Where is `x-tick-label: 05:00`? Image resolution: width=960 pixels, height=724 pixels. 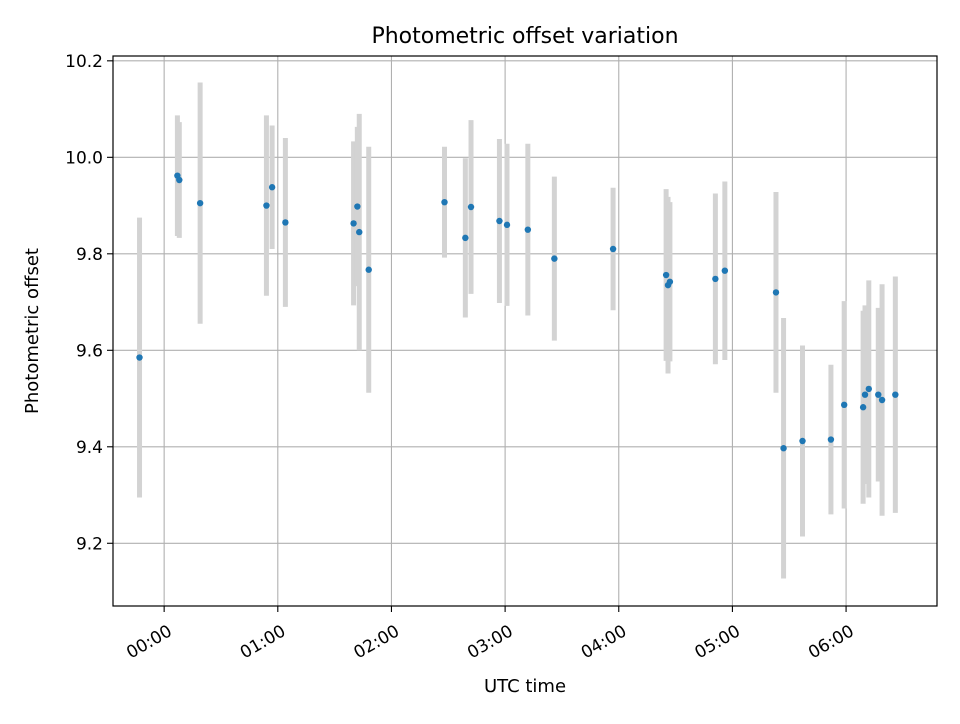 x-tick-label: 05:00 is located at coordinates (717, 642).